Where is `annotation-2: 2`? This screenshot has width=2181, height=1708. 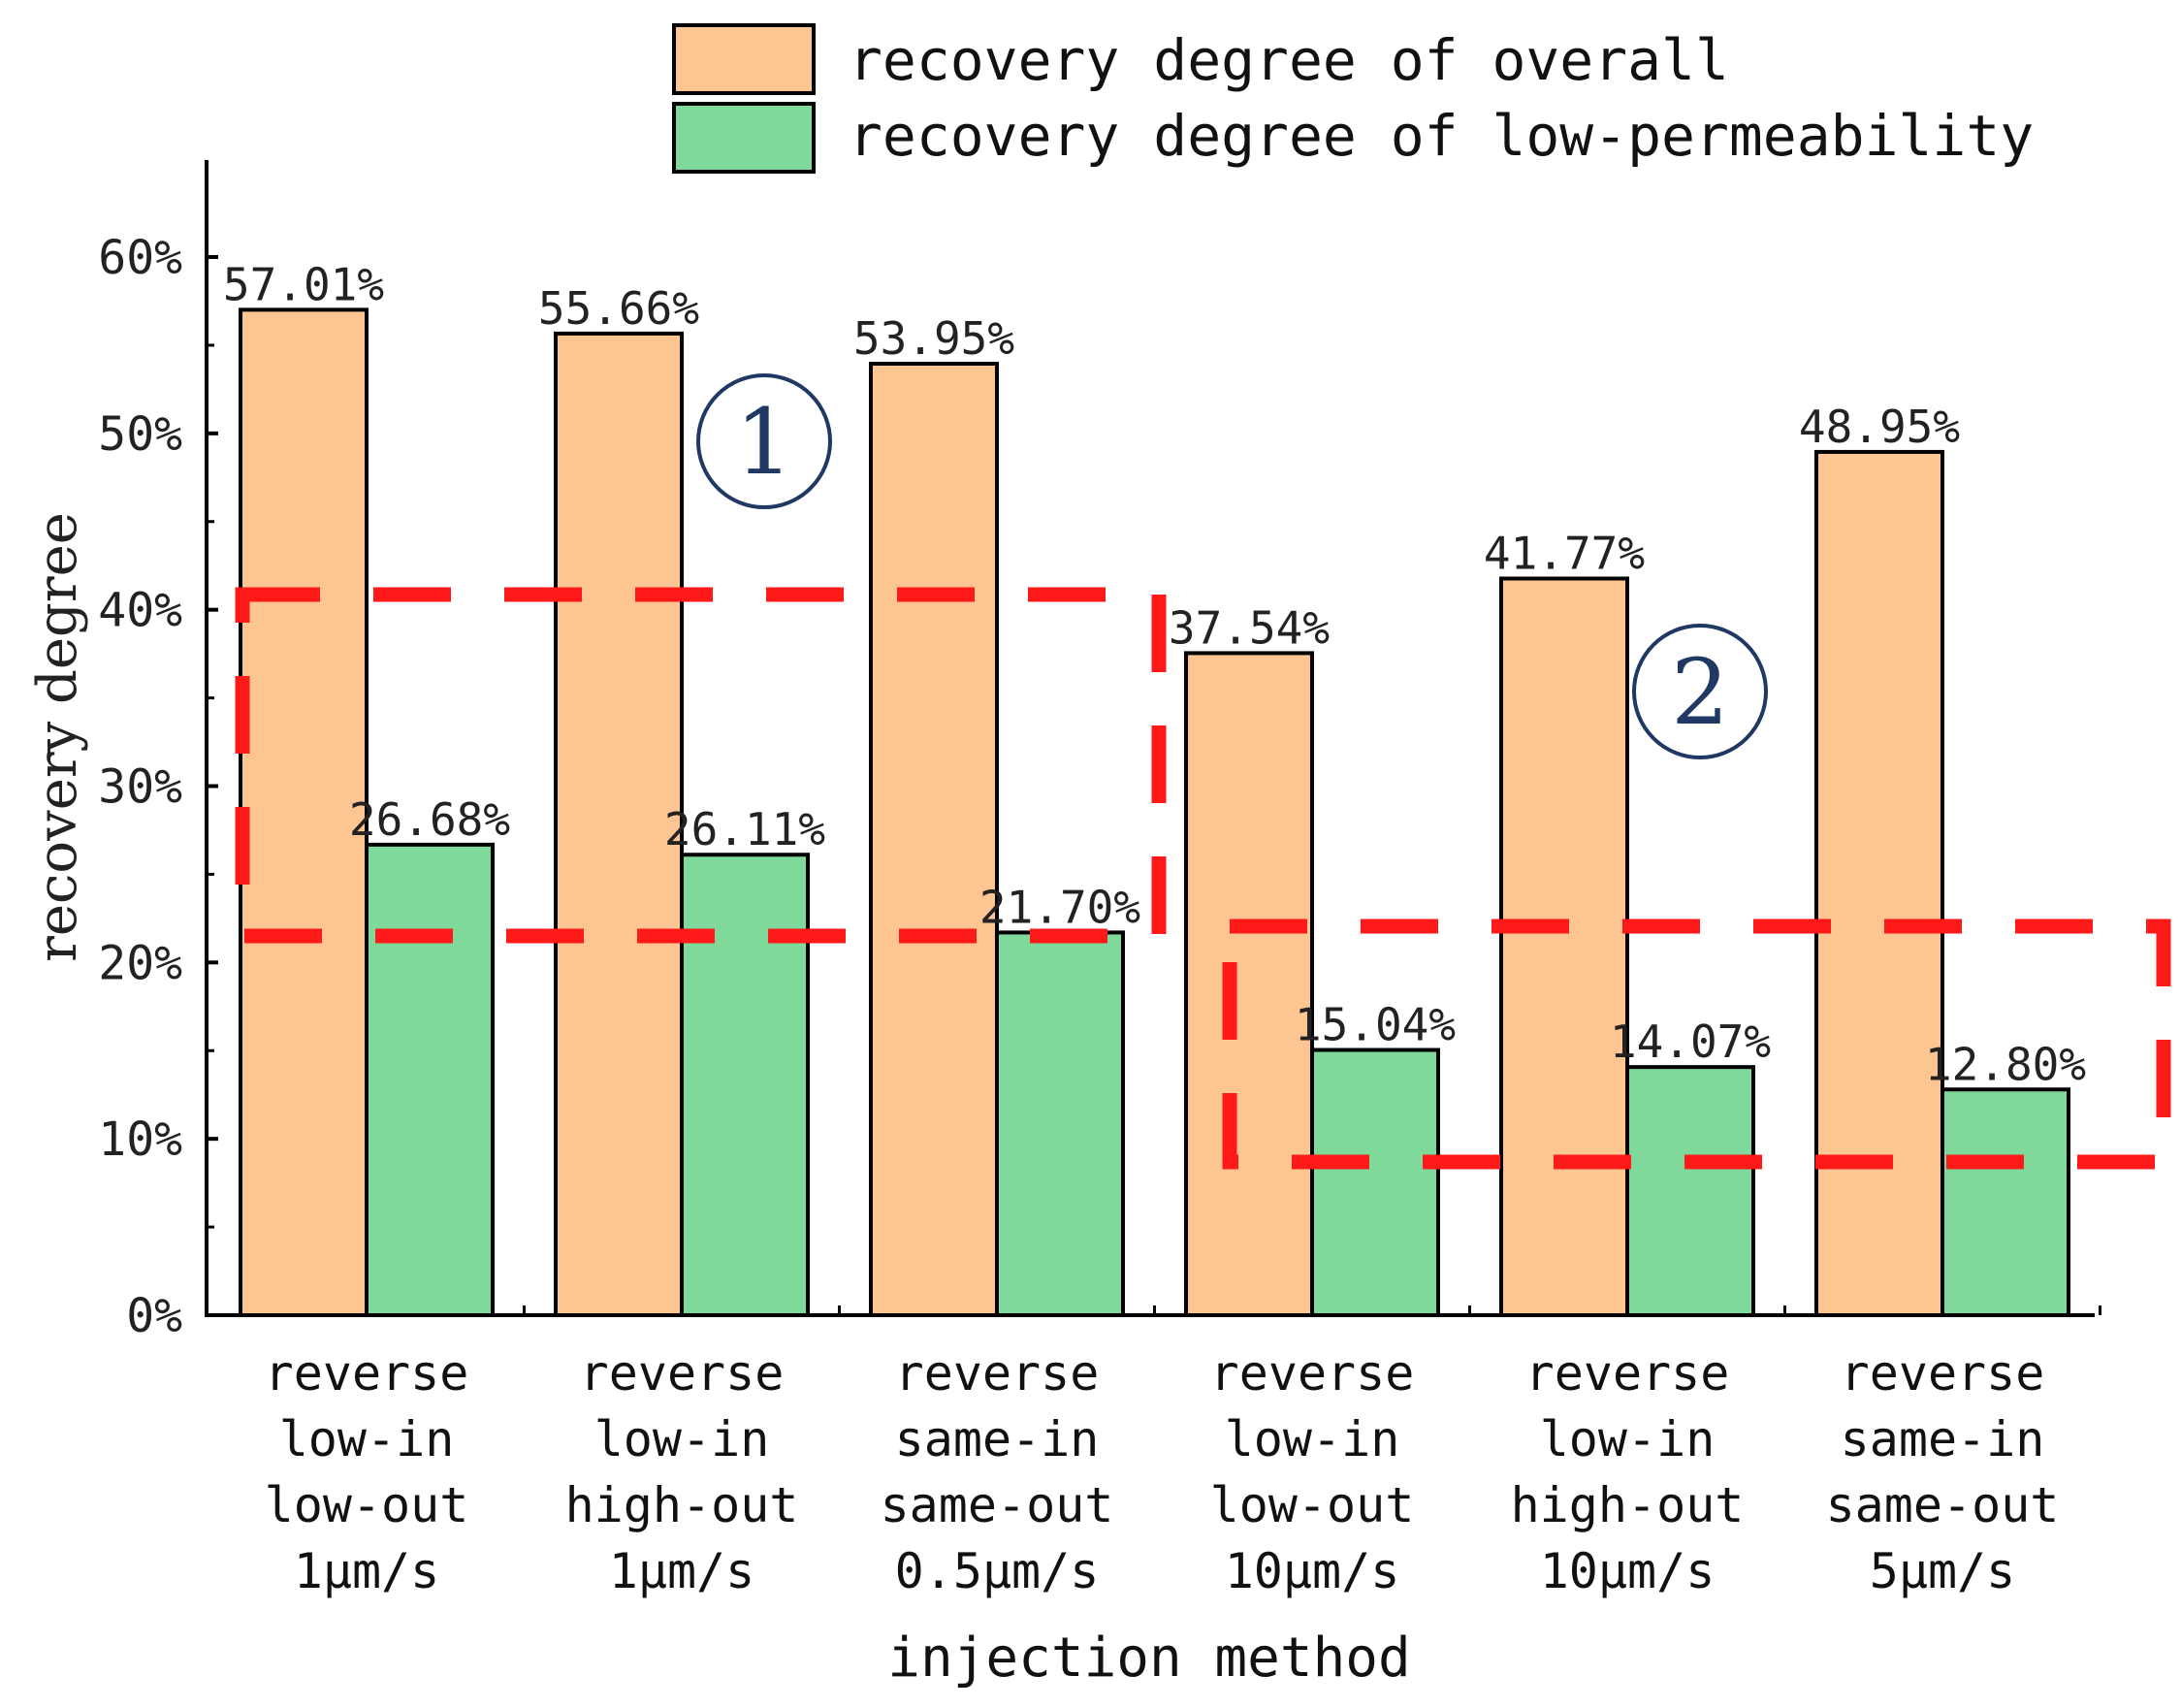 annotation-2: 2 is located at coordinates (1700, 692).